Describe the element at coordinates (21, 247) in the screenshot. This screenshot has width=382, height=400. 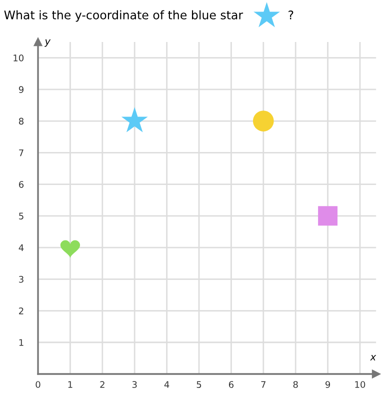
I see `y-tick-label: 4` at that location.